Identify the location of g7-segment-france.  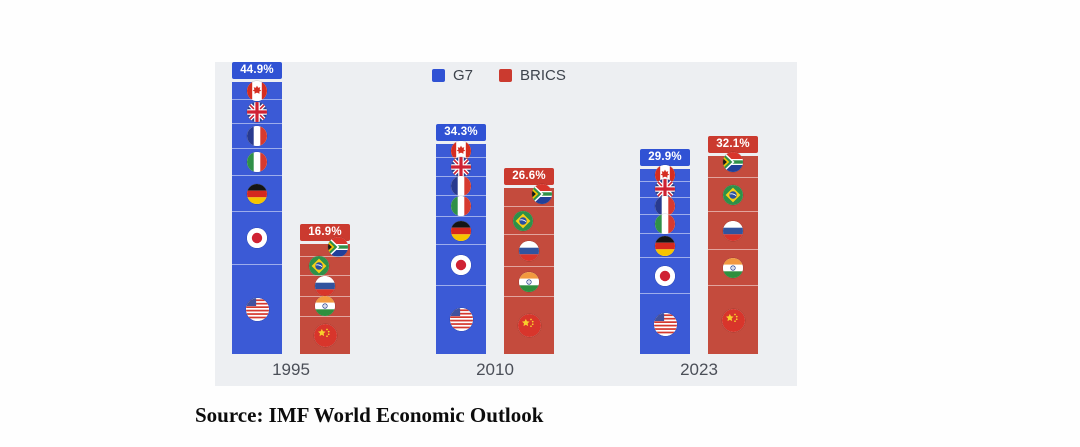
(257, 135).